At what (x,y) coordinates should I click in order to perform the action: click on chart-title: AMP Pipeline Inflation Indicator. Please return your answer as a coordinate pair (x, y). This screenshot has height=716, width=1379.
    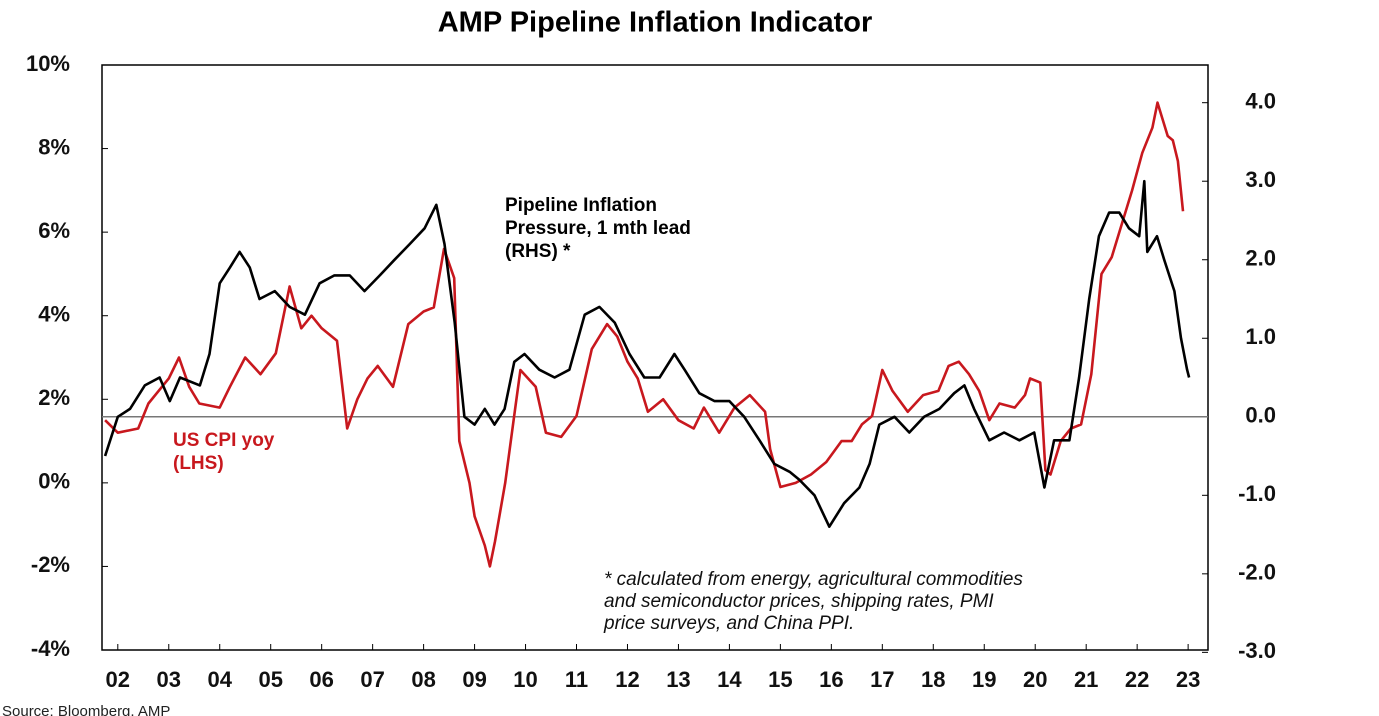
    Looking at the image, I should click on (655, 23).